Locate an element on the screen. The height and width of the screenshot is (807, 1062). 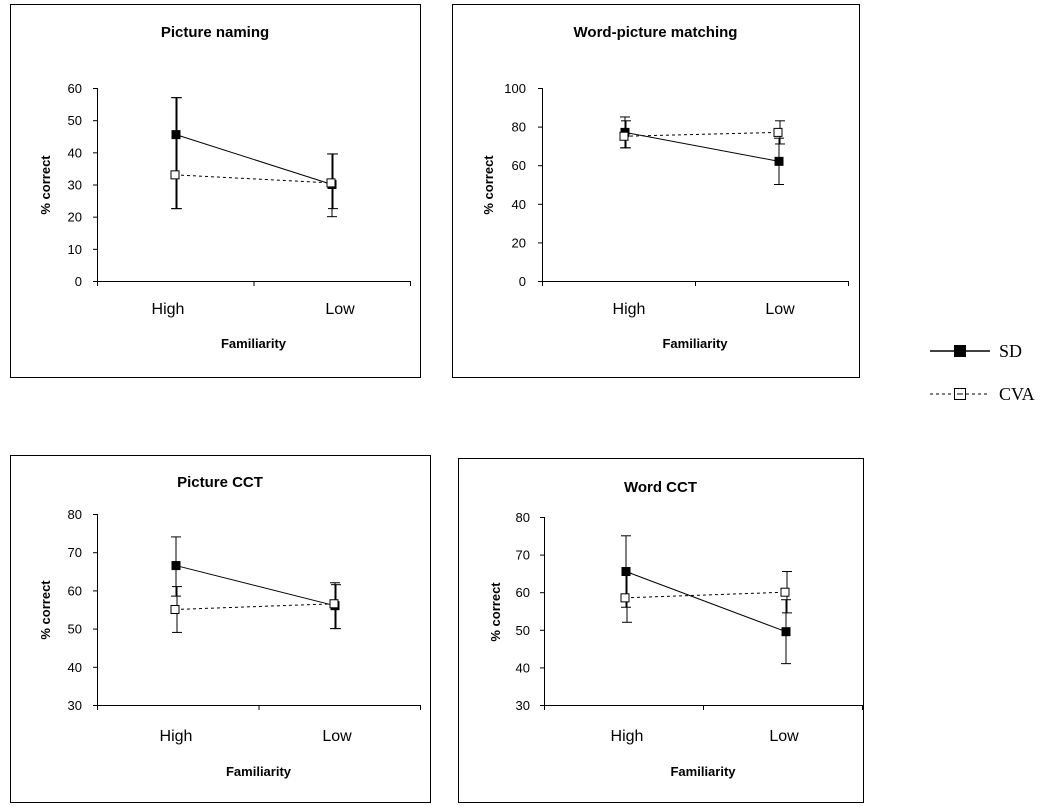
legend-label-sd: SD is located at coordinates (1010, 351).